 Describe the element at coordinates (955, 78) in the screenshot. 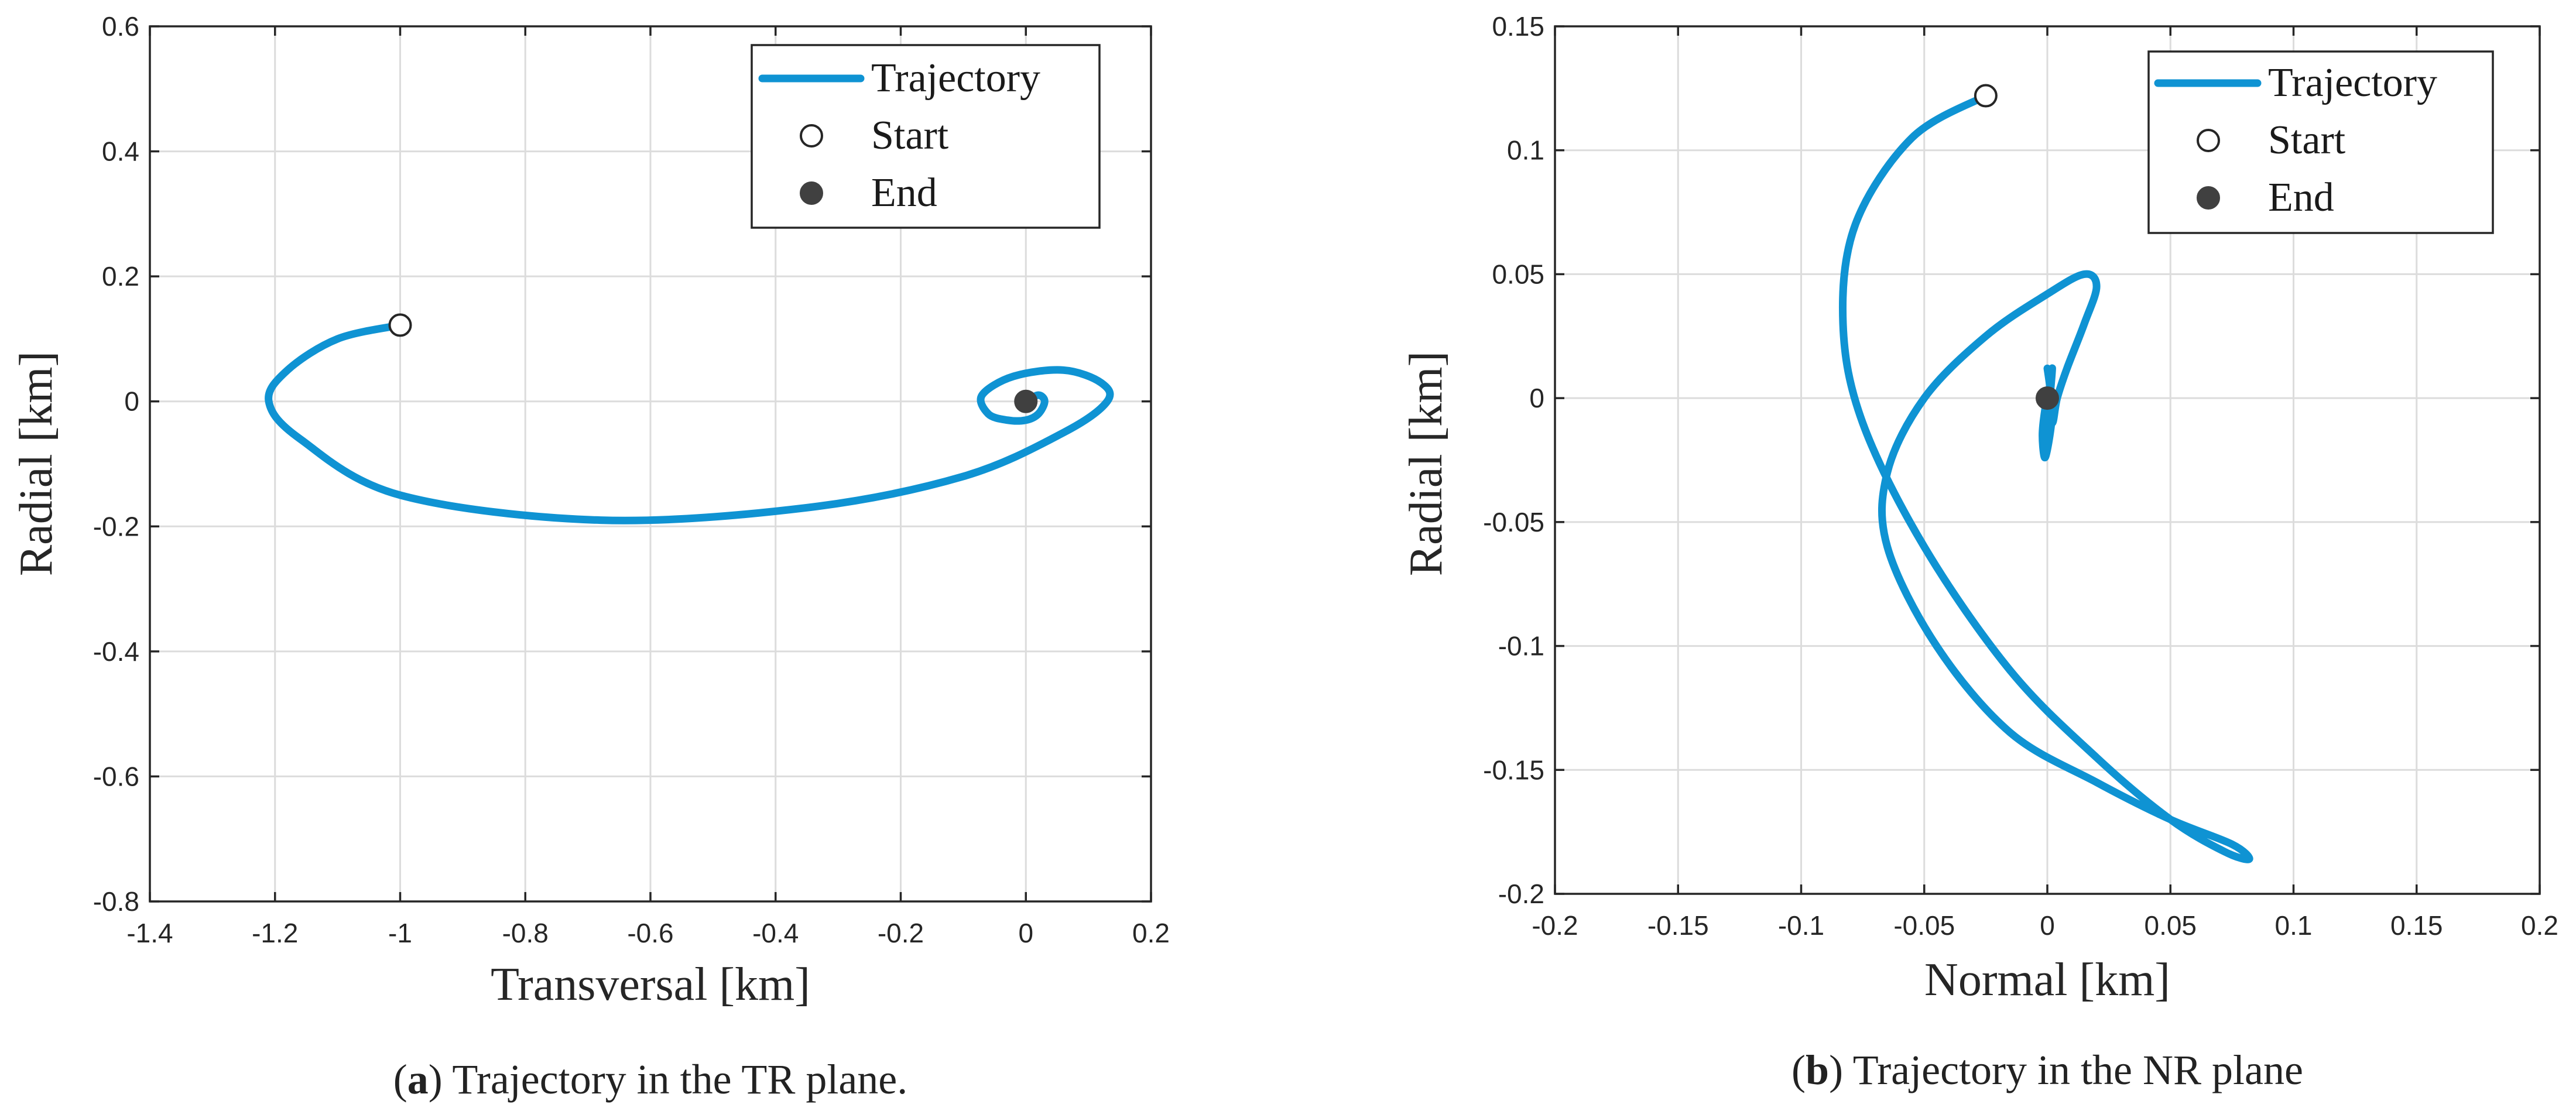

I see `chart-a-legend-trajectory: Trajectory` at that location.